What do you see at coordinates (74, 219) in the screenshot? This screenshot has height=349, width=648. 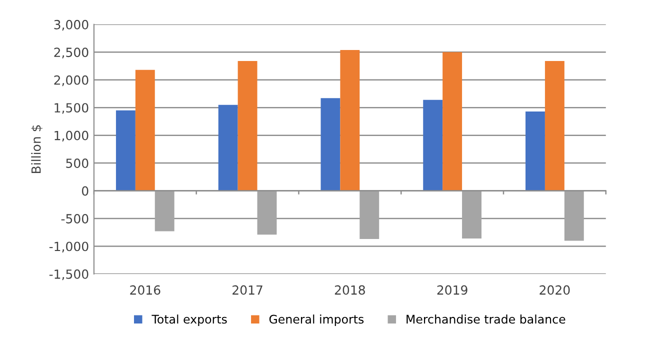 I see `y-tick-label: -500` at bounding box center [74, 219].